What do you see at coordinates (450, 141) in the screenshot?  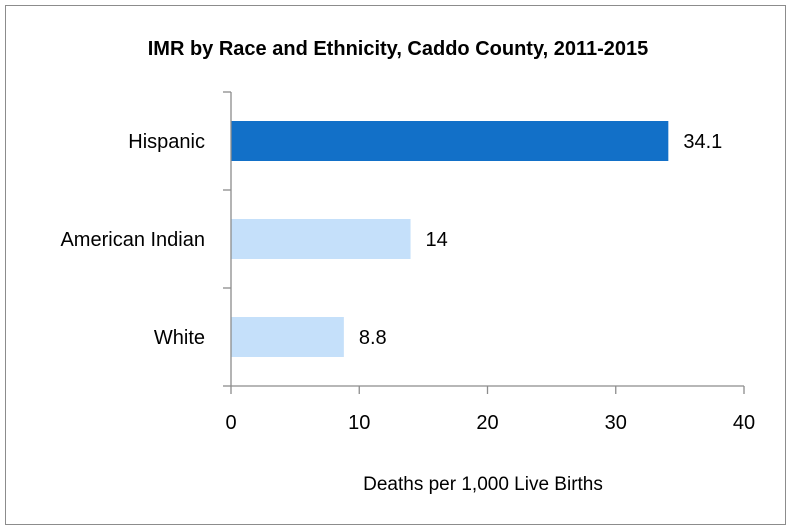 I see `bar-hispanic` at bounding box center [450, 141].